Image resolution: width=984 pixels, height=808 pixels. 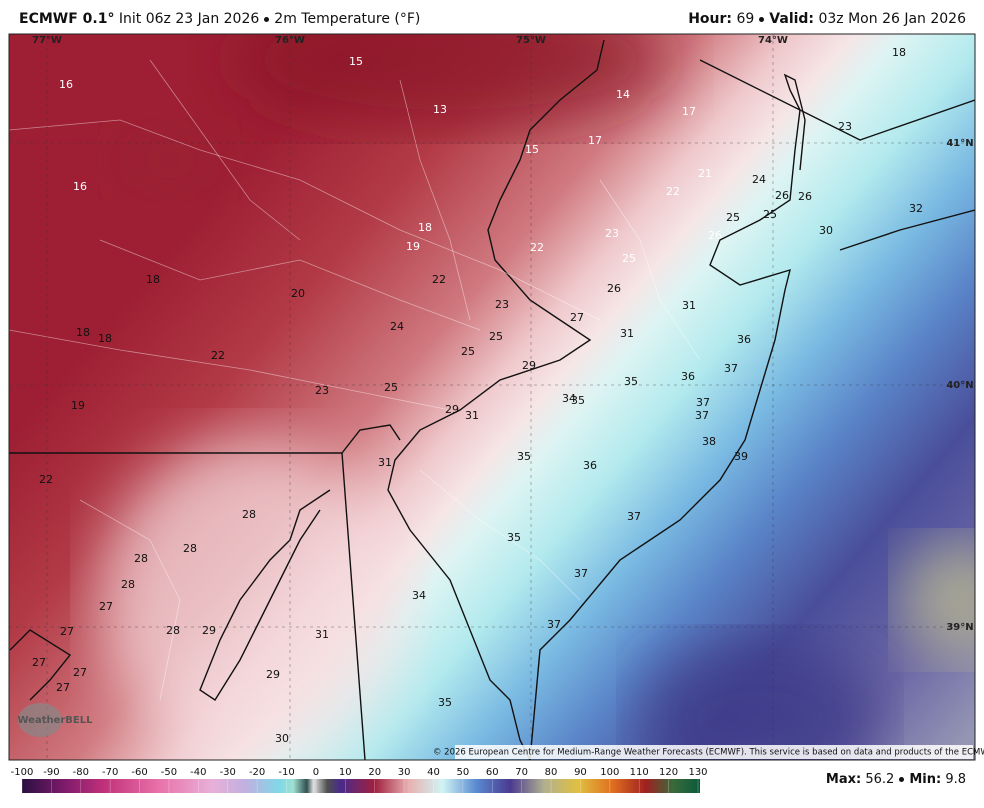 What do you see at coordinates (925, 779) in the screenshot?
I see `min-label: Min:` at bounding box center [925, 779].